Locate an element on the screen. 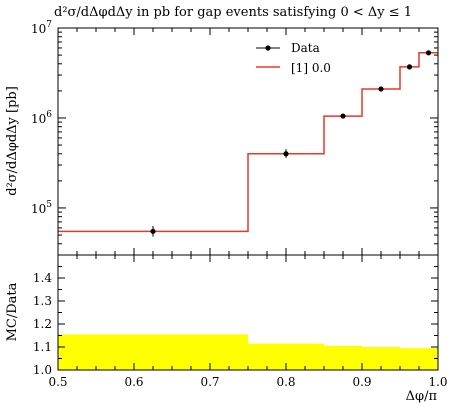  ratio-y-tick-label: 1.0 is located at coordinates (42, 370).